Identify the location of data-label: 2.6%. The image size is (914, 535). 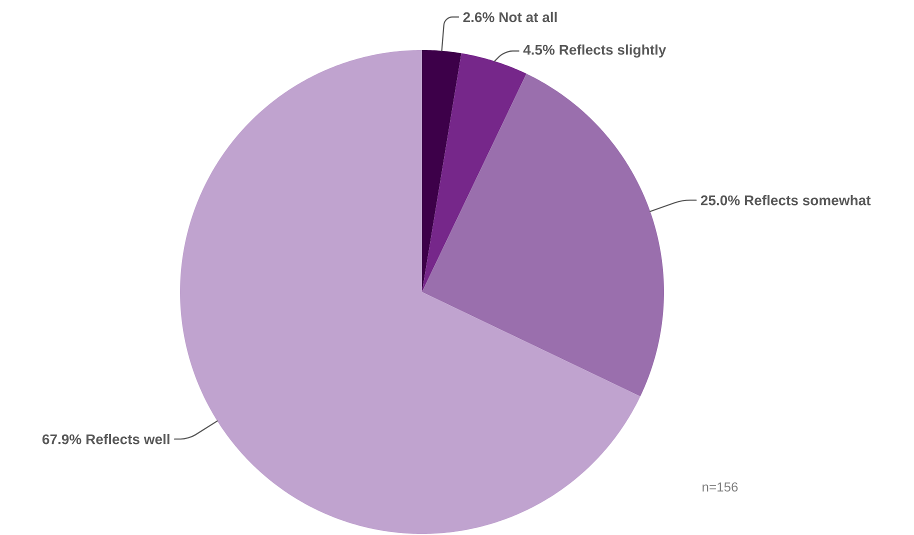
(478, 17).